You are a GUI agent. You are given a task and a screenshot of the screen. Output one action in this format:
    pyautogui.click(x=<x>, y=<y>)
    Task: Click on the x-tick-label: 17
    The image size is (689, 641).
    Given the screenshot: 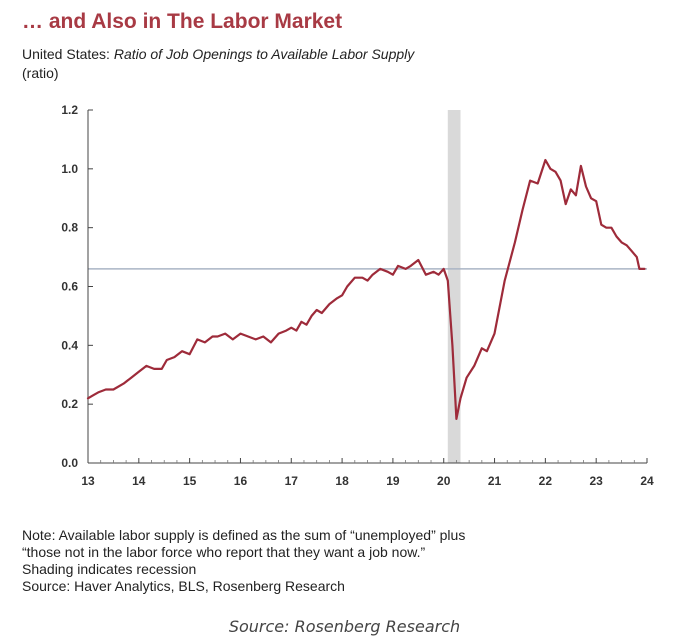 What is the action you would take?
    pyautogui.click(x=292, y=481)
    